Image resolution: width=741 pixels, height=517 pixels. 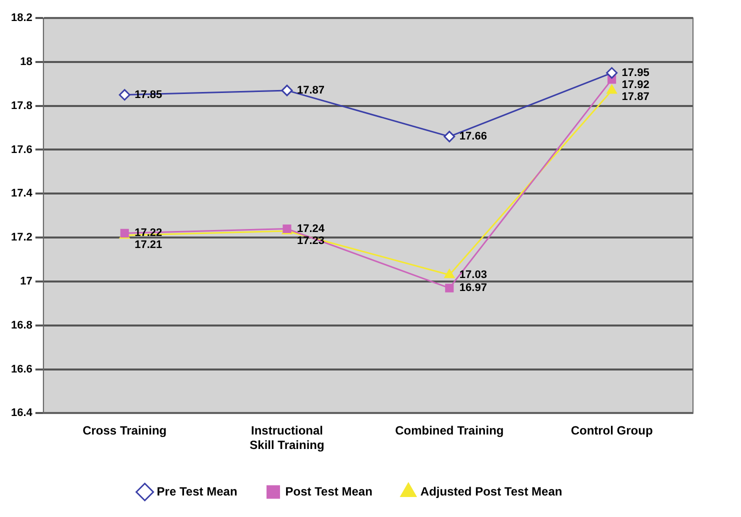 I want to click on y-tick-label: 17.2, so click(x=21, y=238).